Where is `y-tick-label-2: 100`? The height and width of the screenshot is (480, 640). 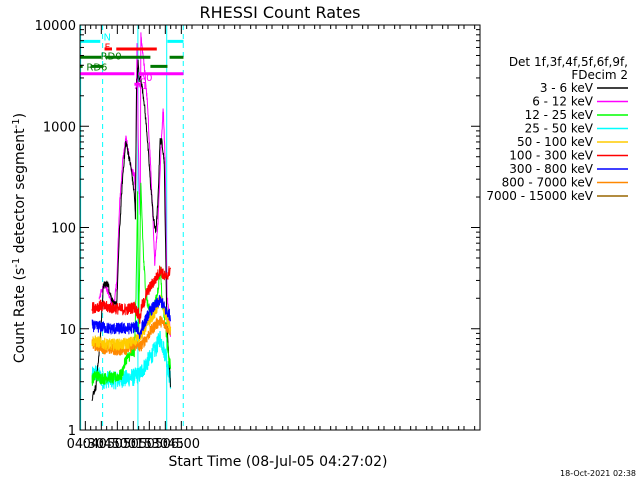
y-tick-label-2: 100 is located at coordinates (63, 229).